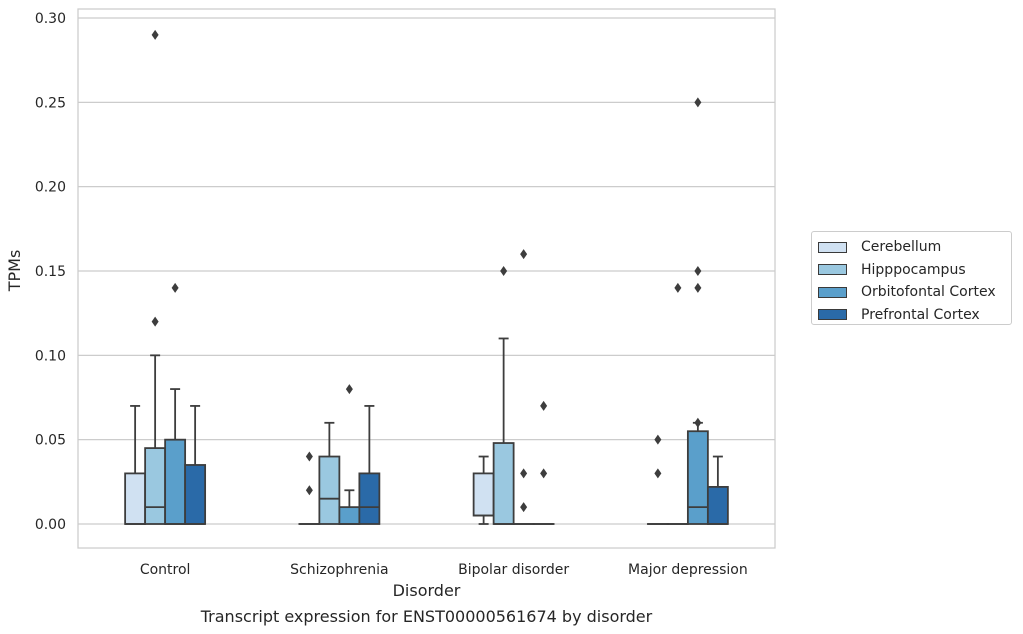  I want to click on y-tick-label: 0.05, so click(50, 441).